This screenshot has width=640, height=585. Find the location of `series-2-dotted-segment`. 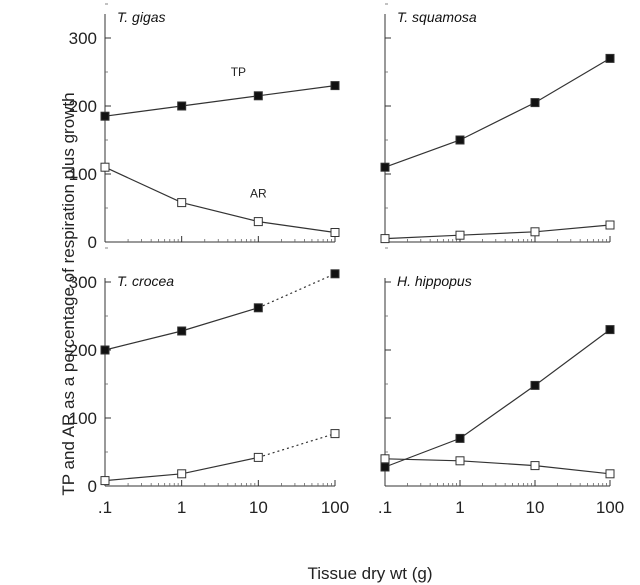

series-2-dotted-segment is located at coordinates (297, 445).